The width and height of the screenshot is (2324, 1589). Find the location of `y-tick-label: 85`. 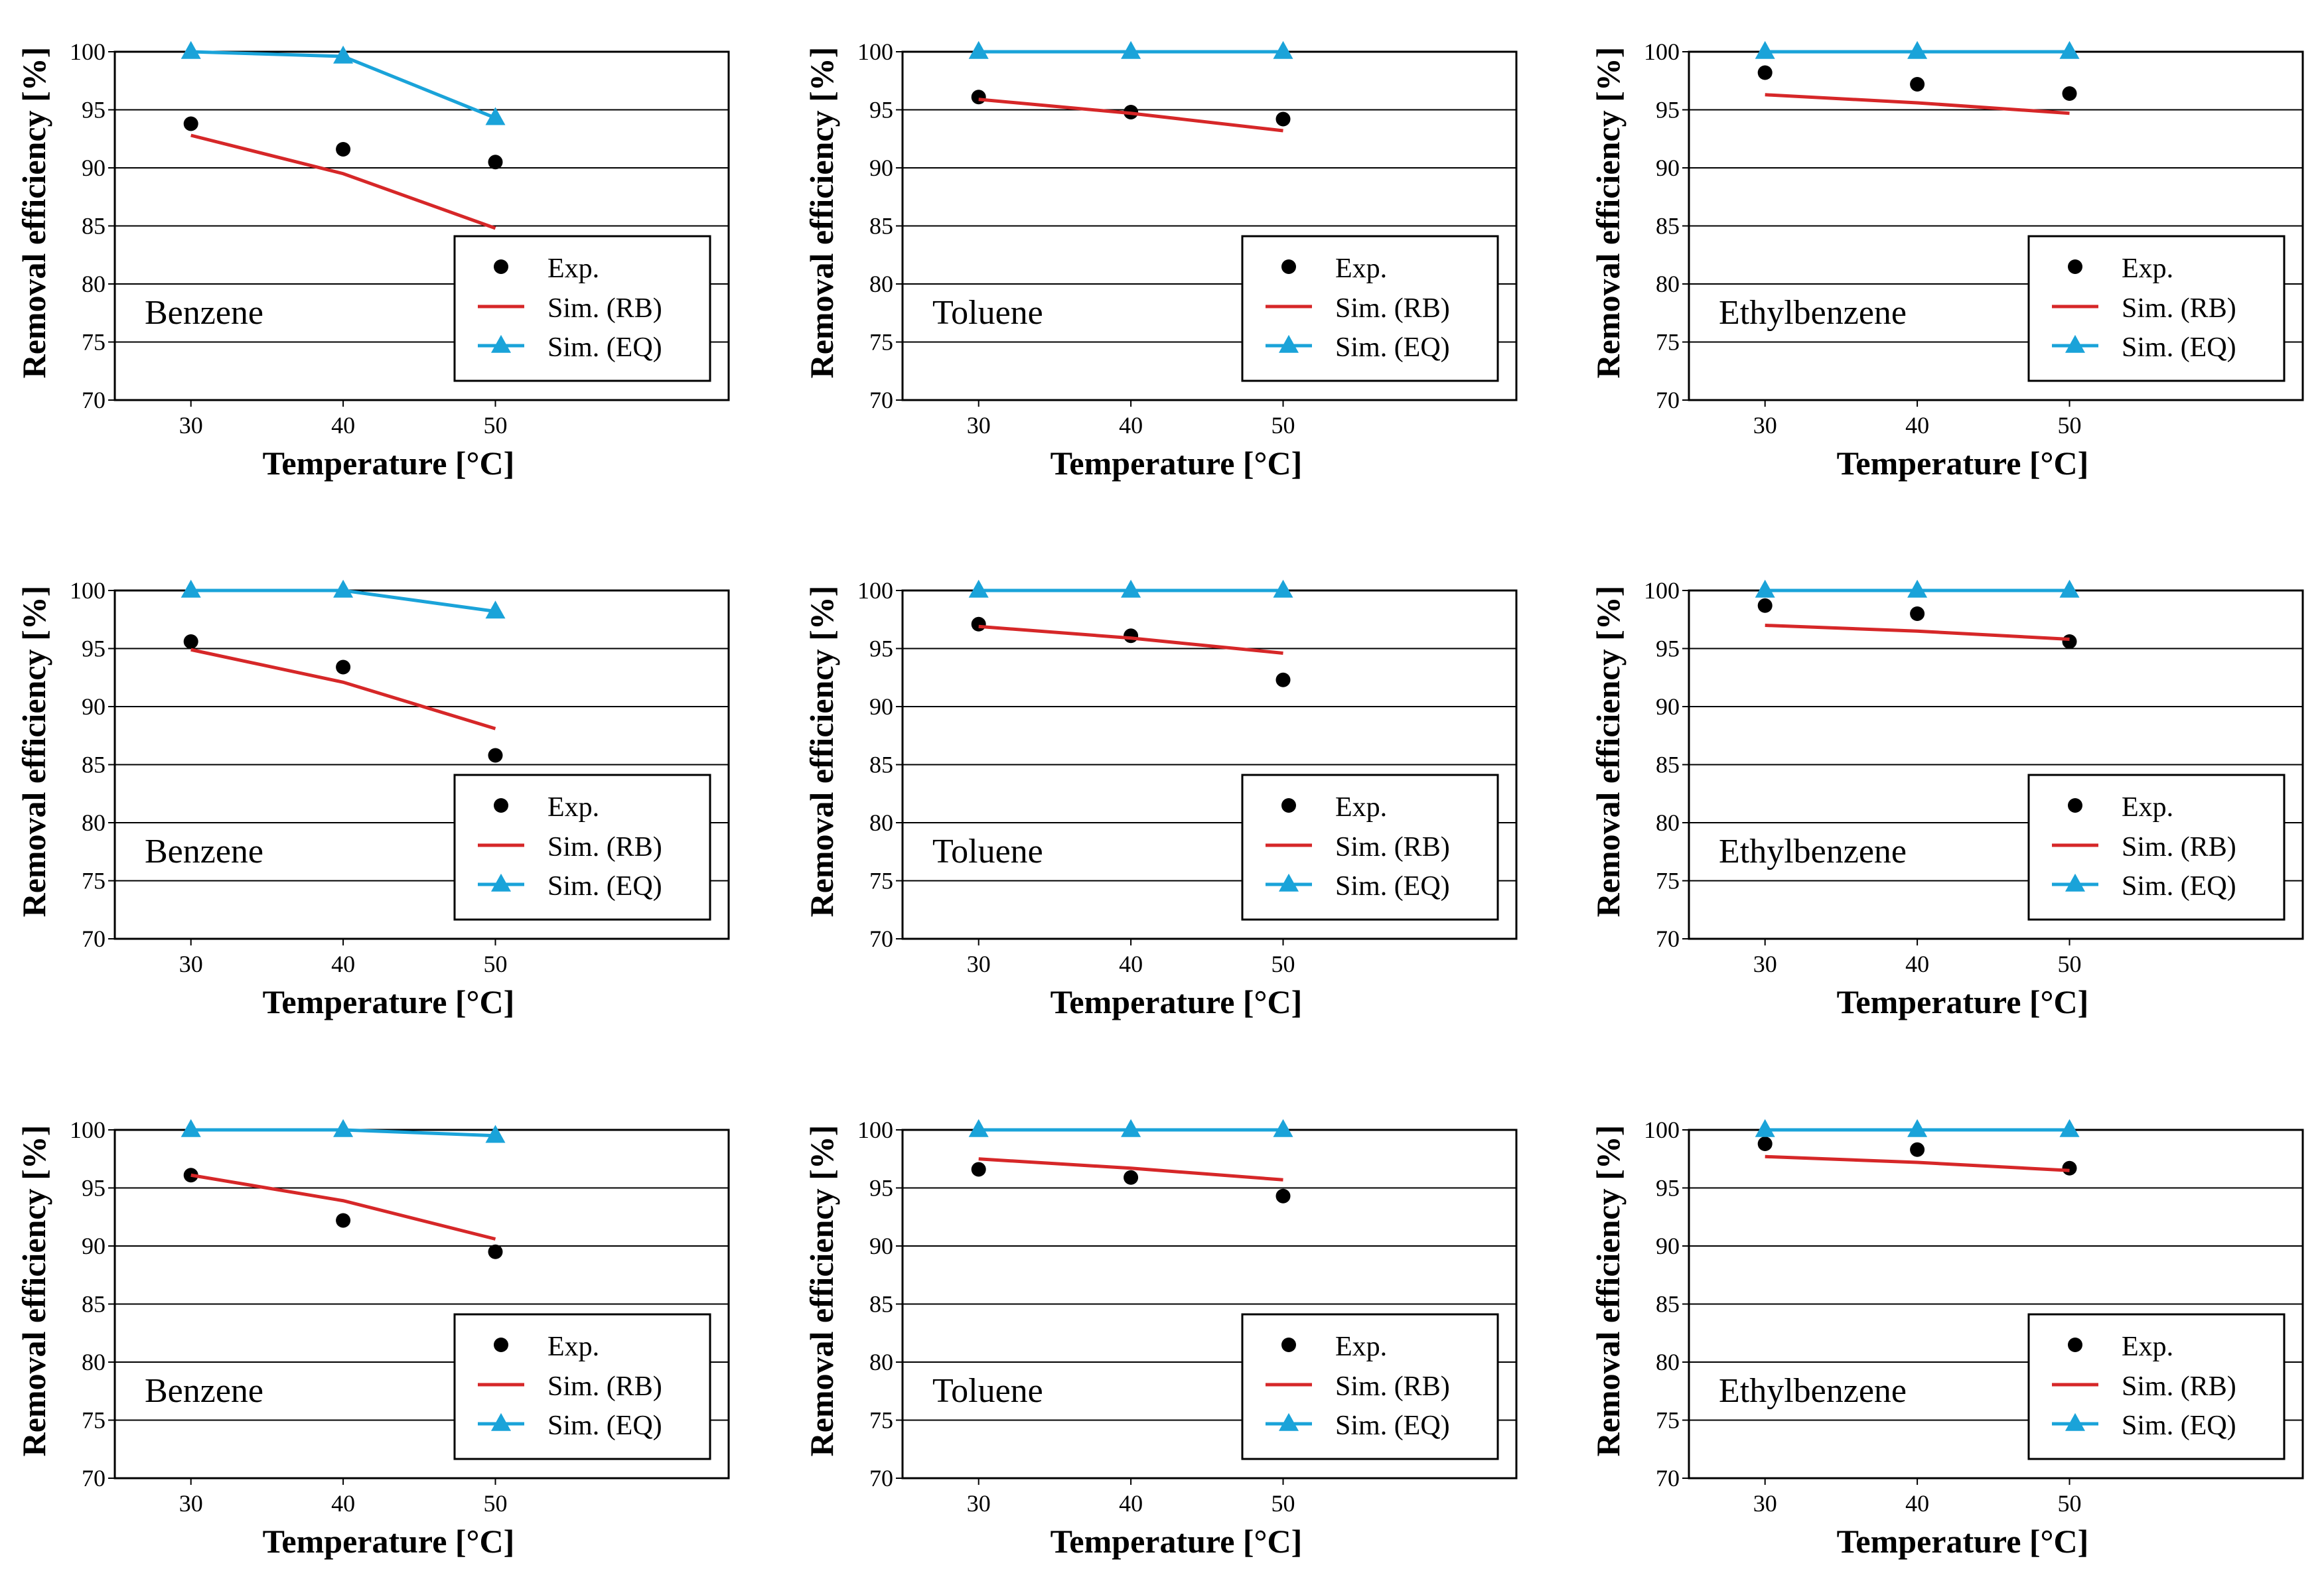

y-tick-label: 85 is located at coordinates (881, 227).